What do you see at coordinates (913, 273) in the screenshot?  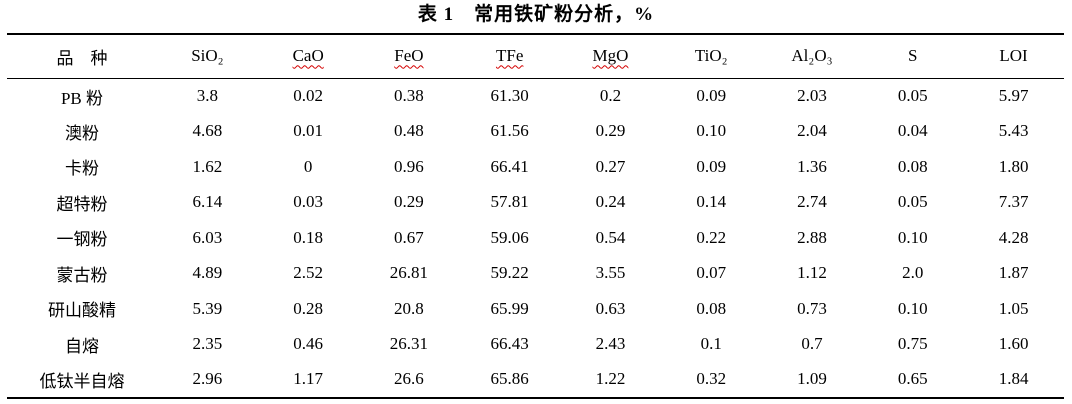 I see `value-cell: 2.0` at bounding box center [913, 273].